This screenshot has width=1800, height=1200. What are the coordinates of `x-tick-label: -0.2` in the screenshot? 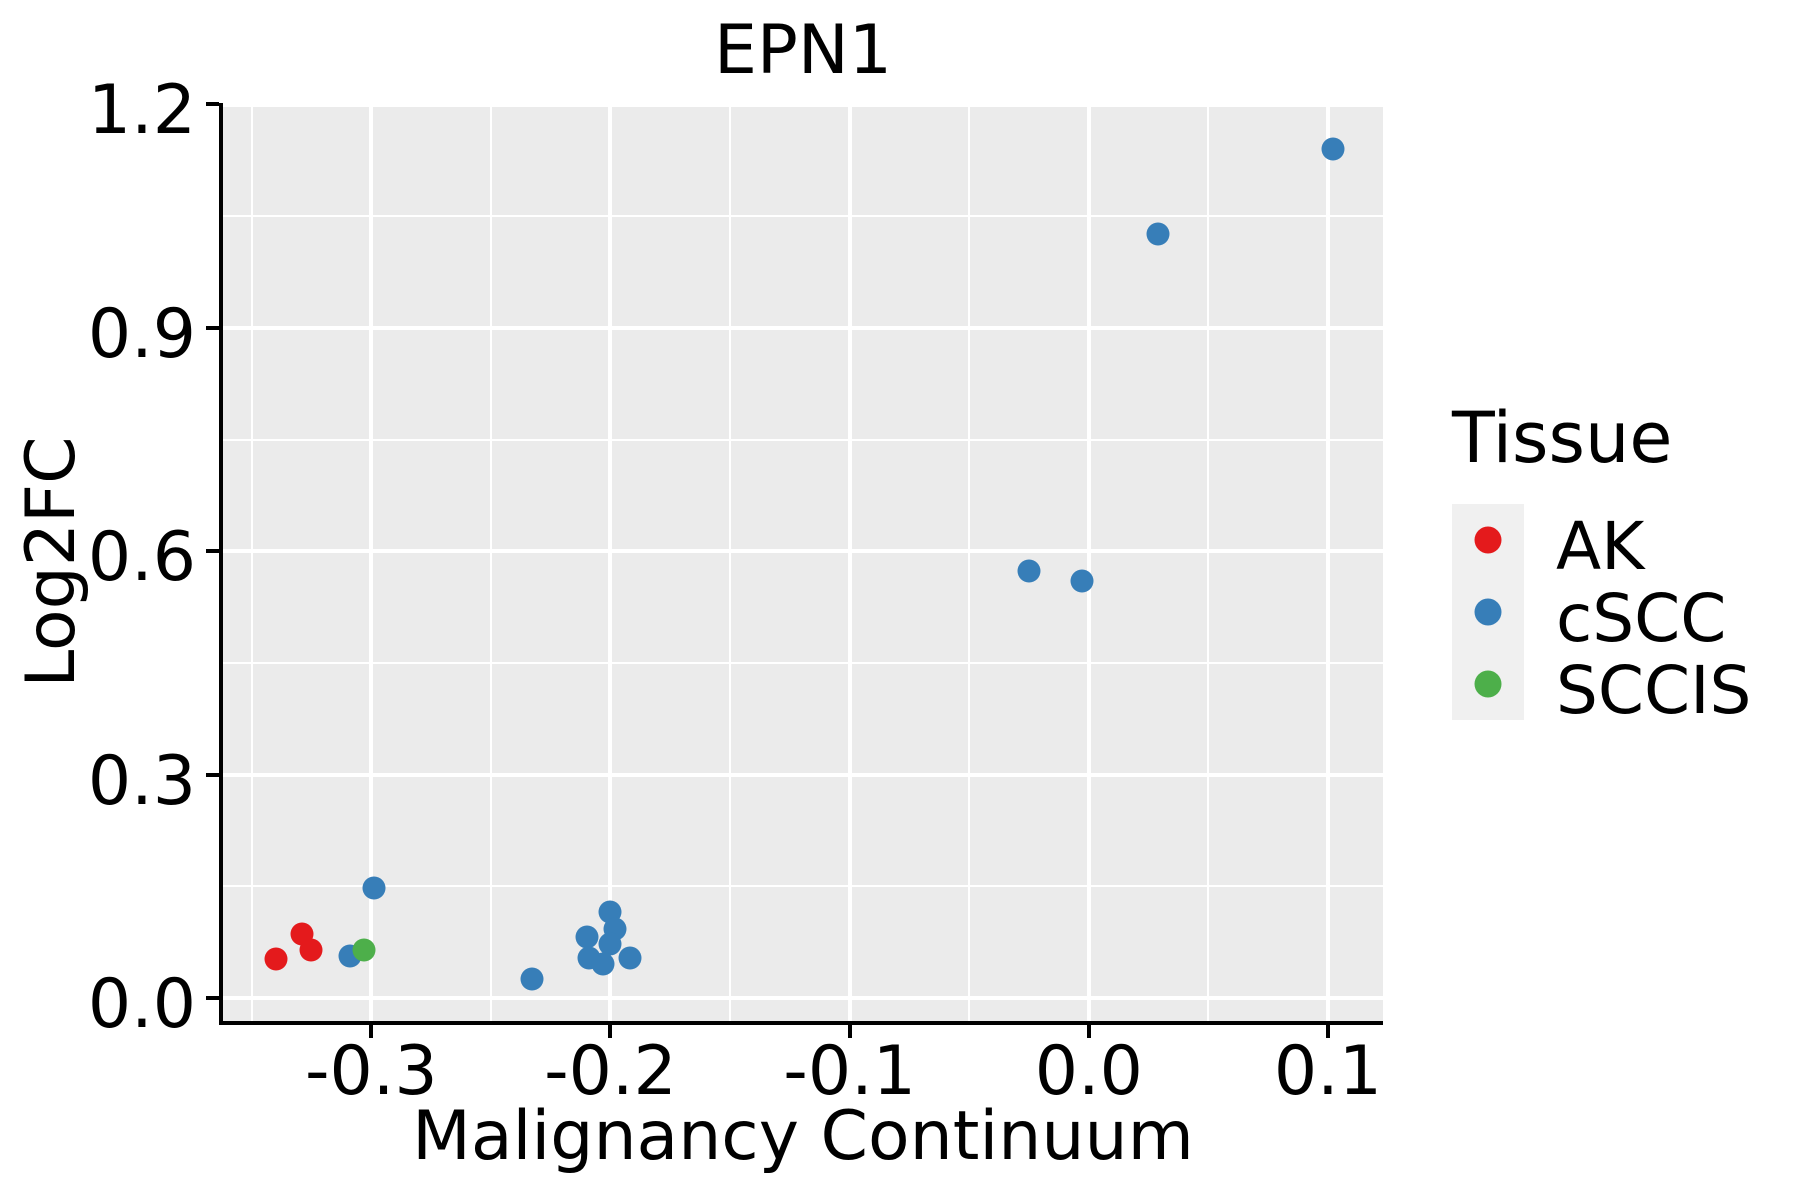 It's located at (610, 1071).